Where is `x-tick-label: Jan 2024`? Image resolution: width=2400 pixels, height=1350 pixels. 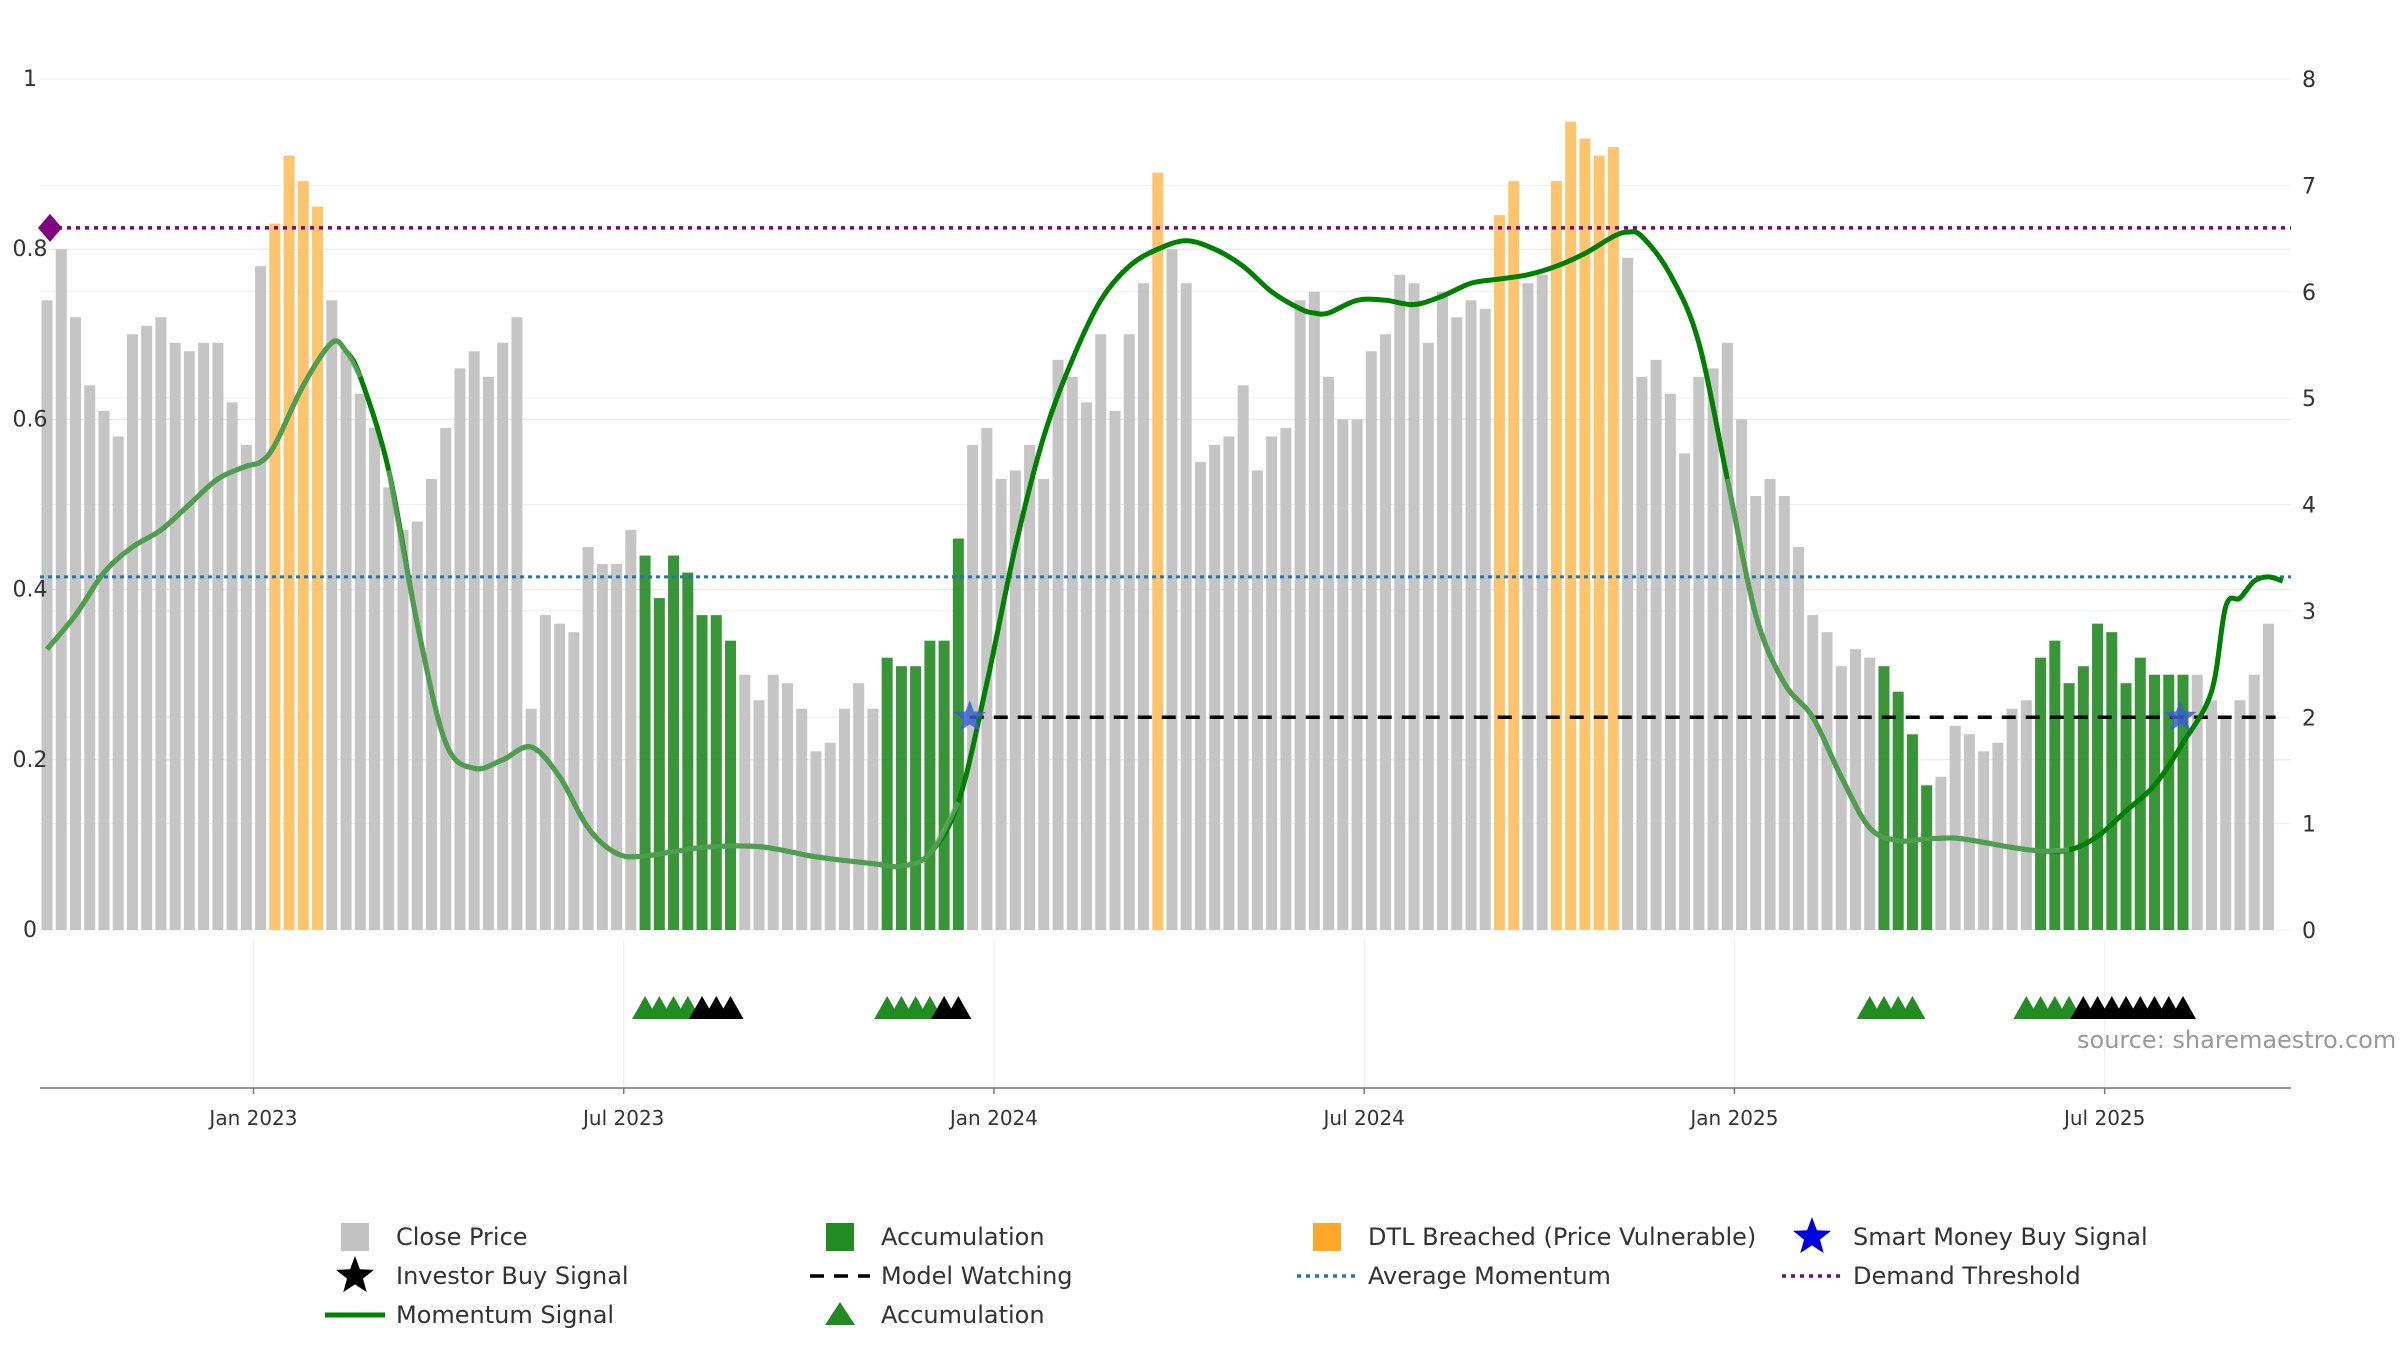
x-tick-label: Jan 2024 is located at coordinates (993, 1118).